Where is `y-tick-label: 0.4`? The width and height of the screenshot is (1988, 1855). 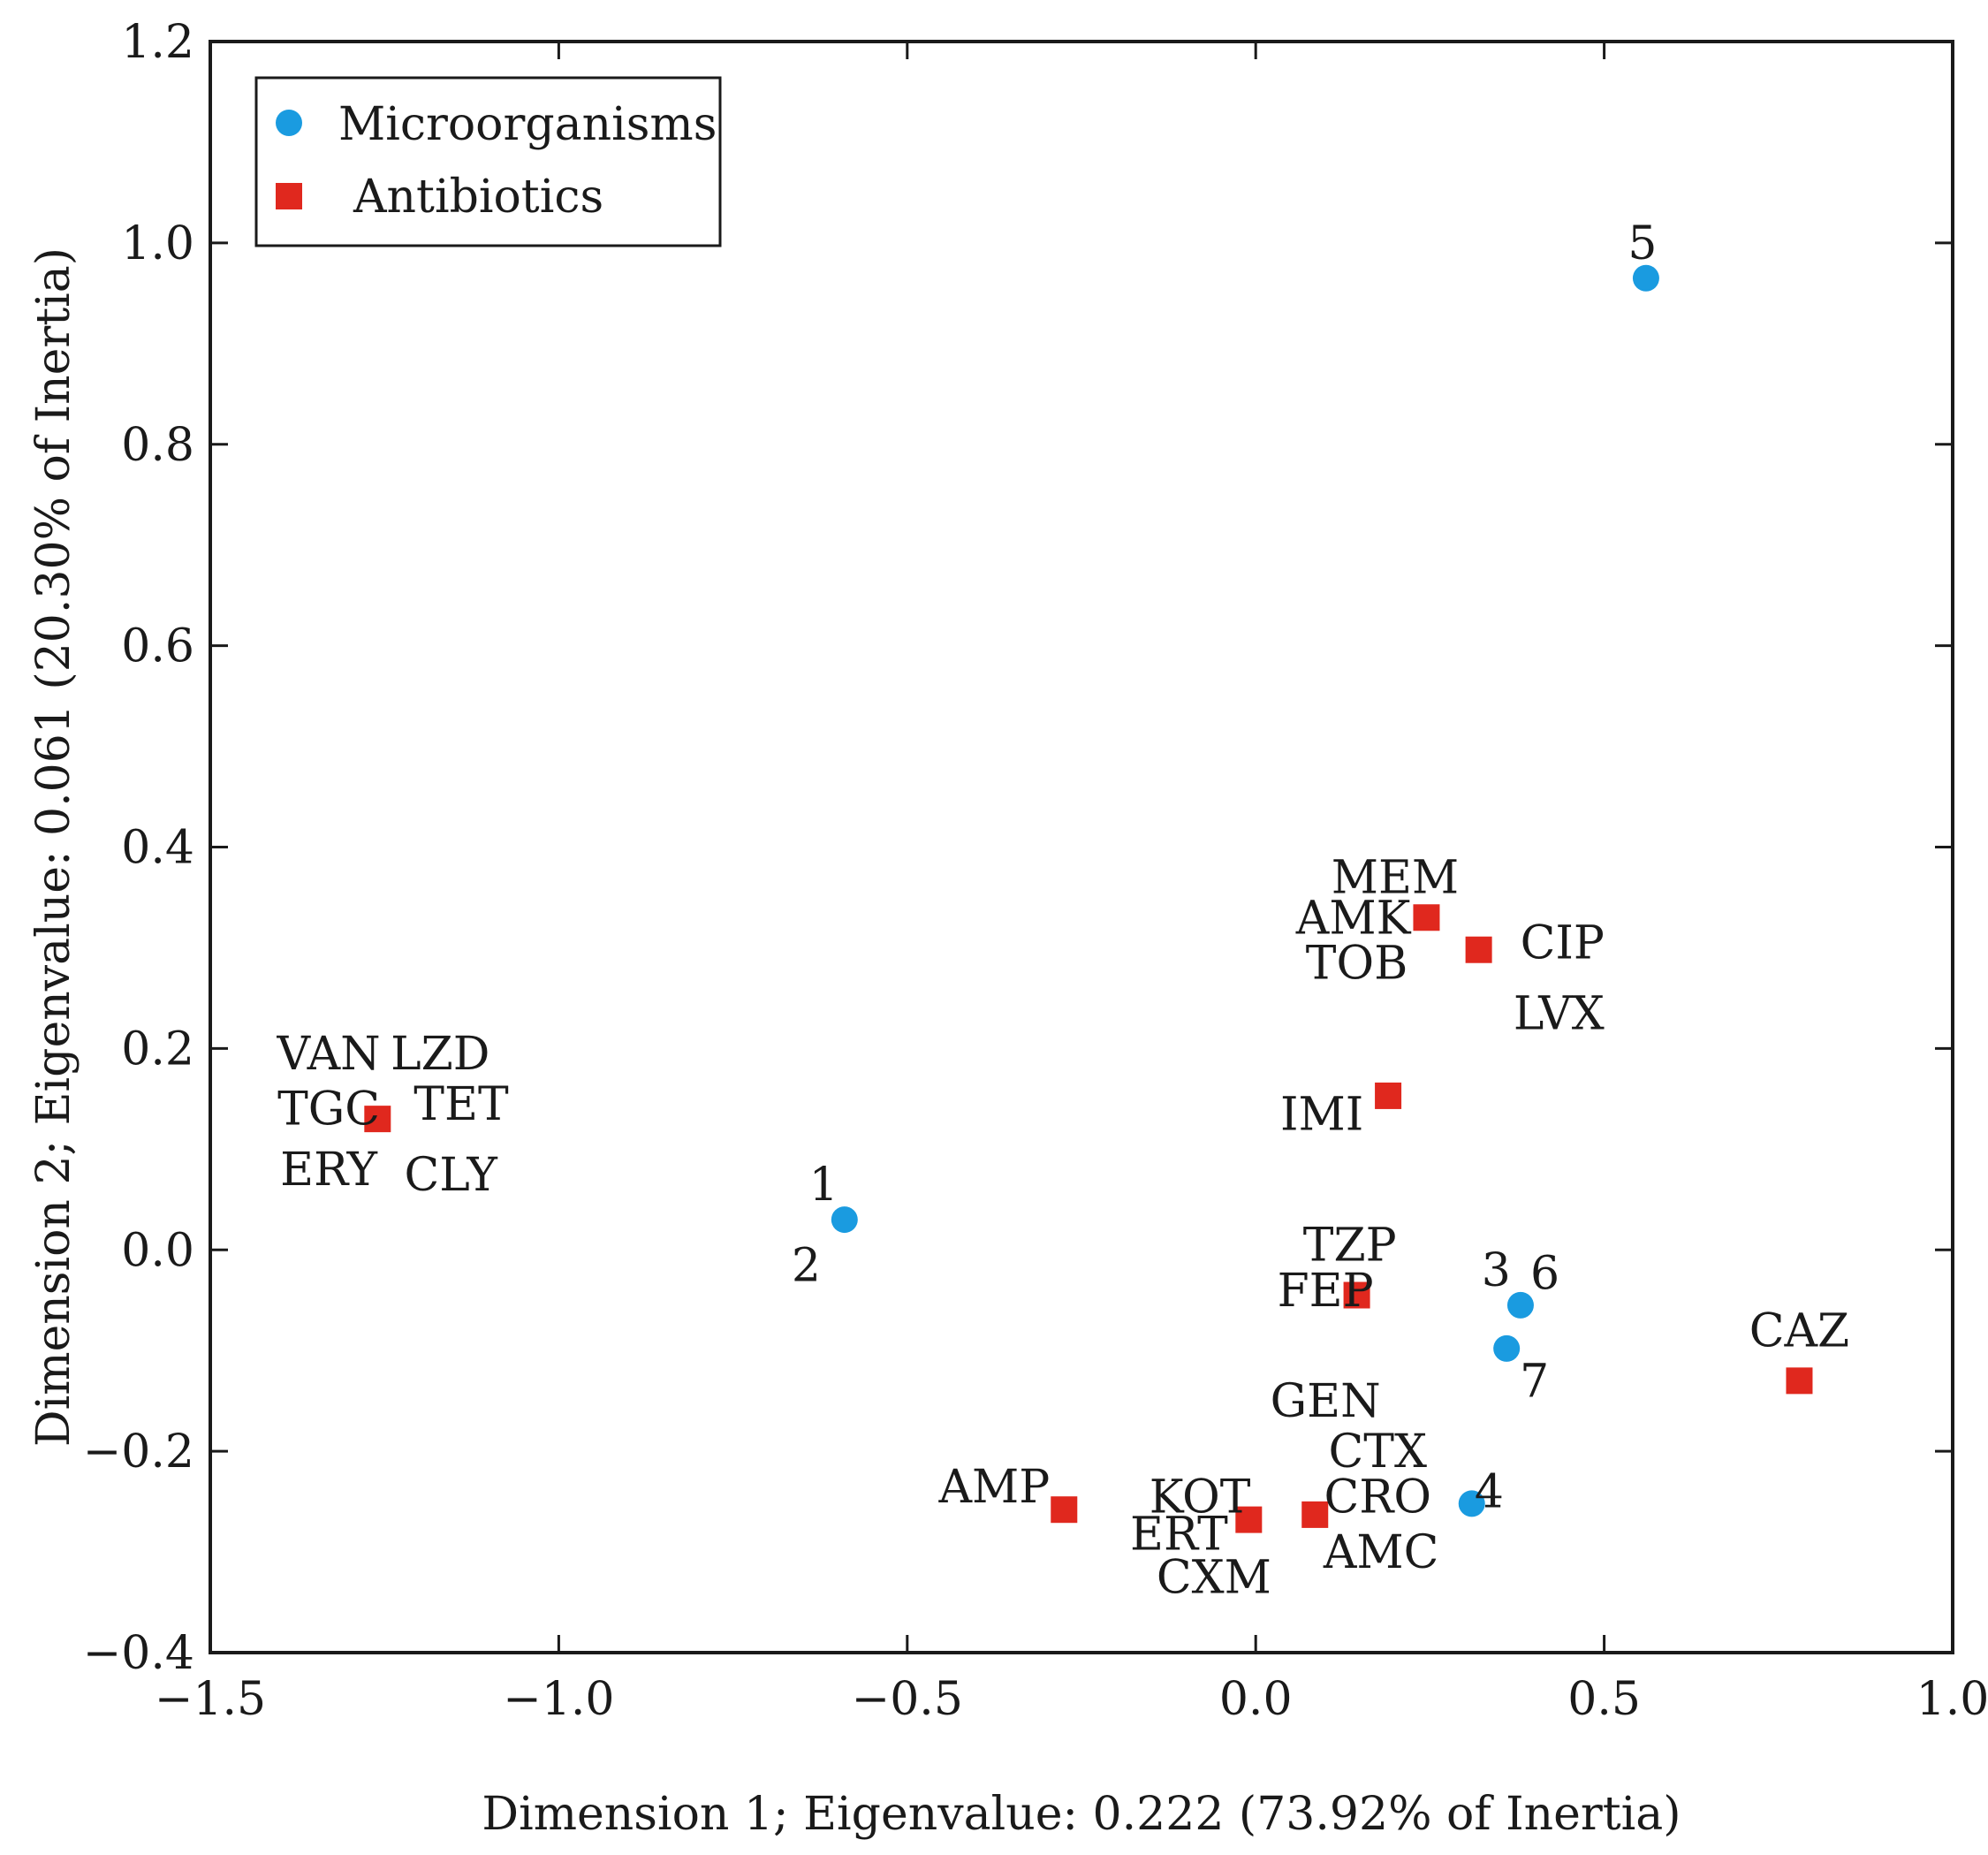 y-tick-label: 0.4 is located at coordinates (157, 848).